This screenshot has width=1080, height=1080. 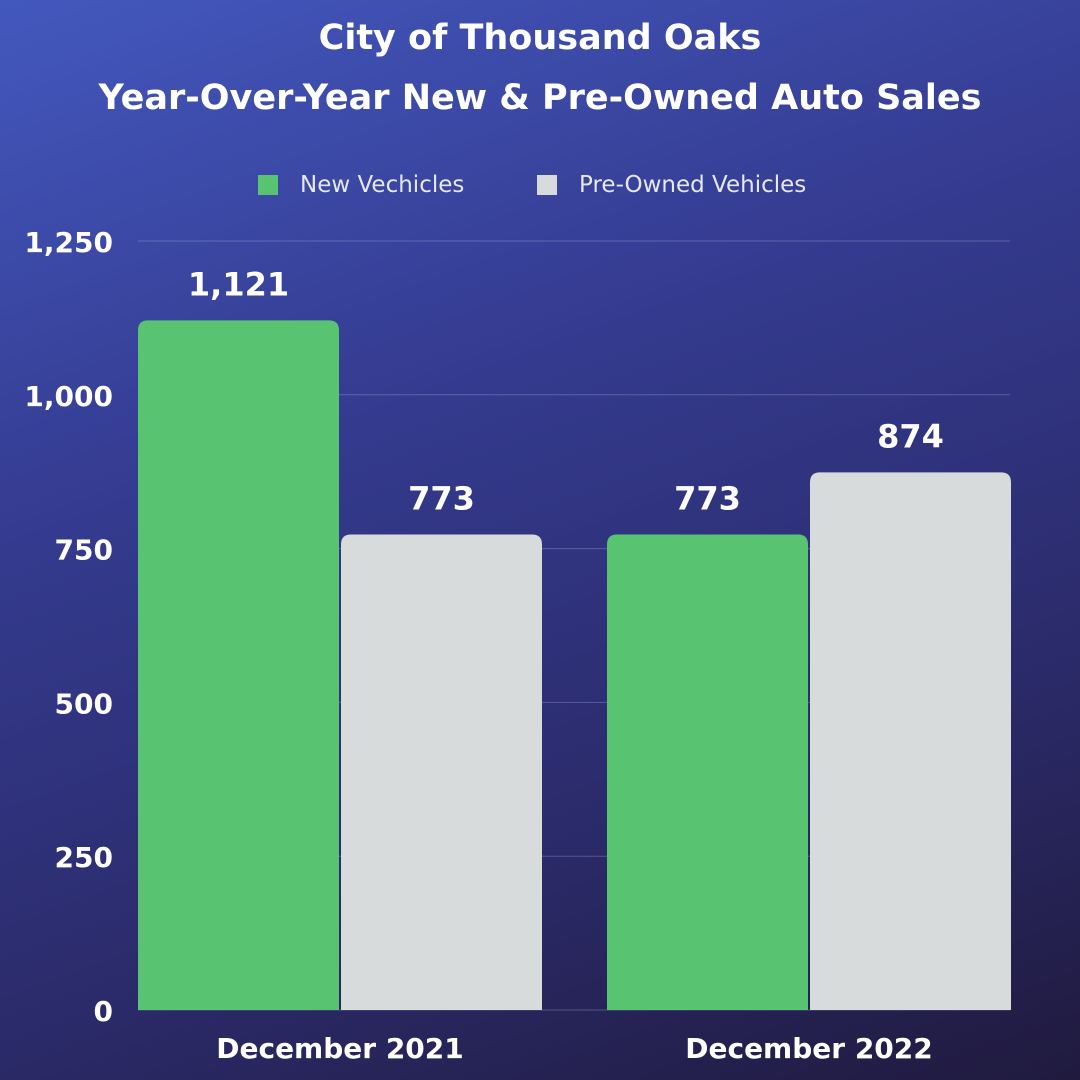 What do you see at coordinates (68, 242) in the screenshot?
I see `y-tick-label: 1,250` at bounding box center [68, 242].